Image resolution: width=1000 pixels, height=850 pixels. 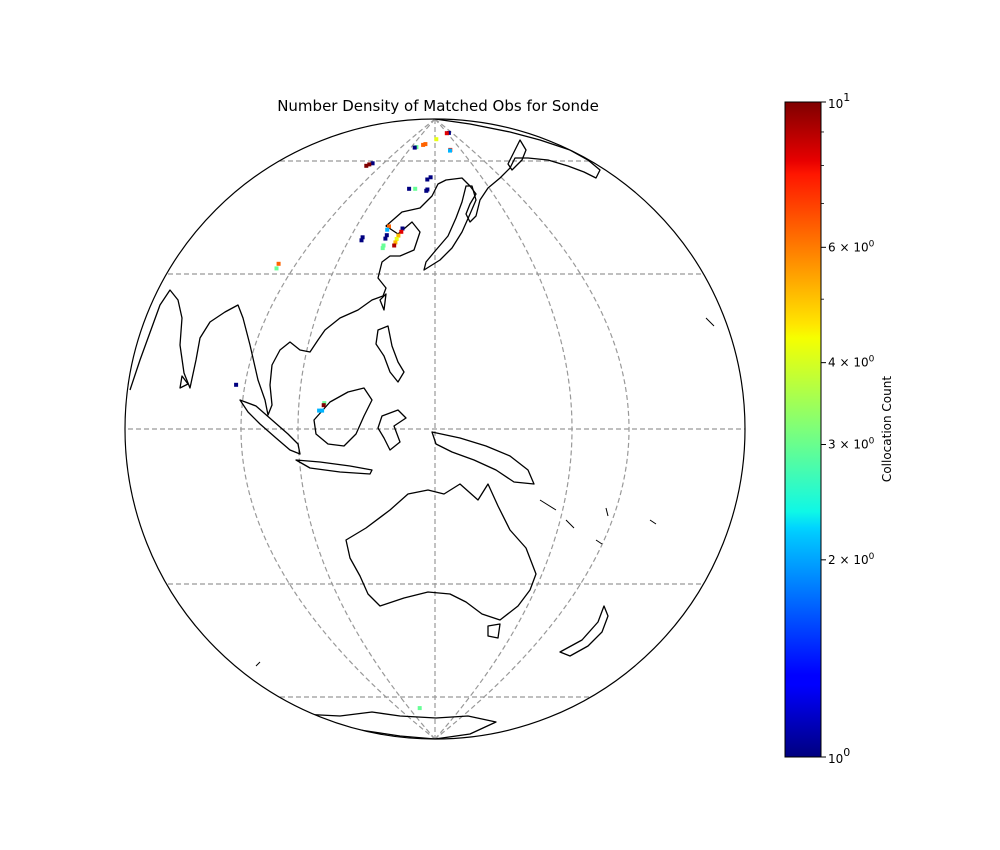 I want to click on coastline-taiwan, so click(x=383, y=302).